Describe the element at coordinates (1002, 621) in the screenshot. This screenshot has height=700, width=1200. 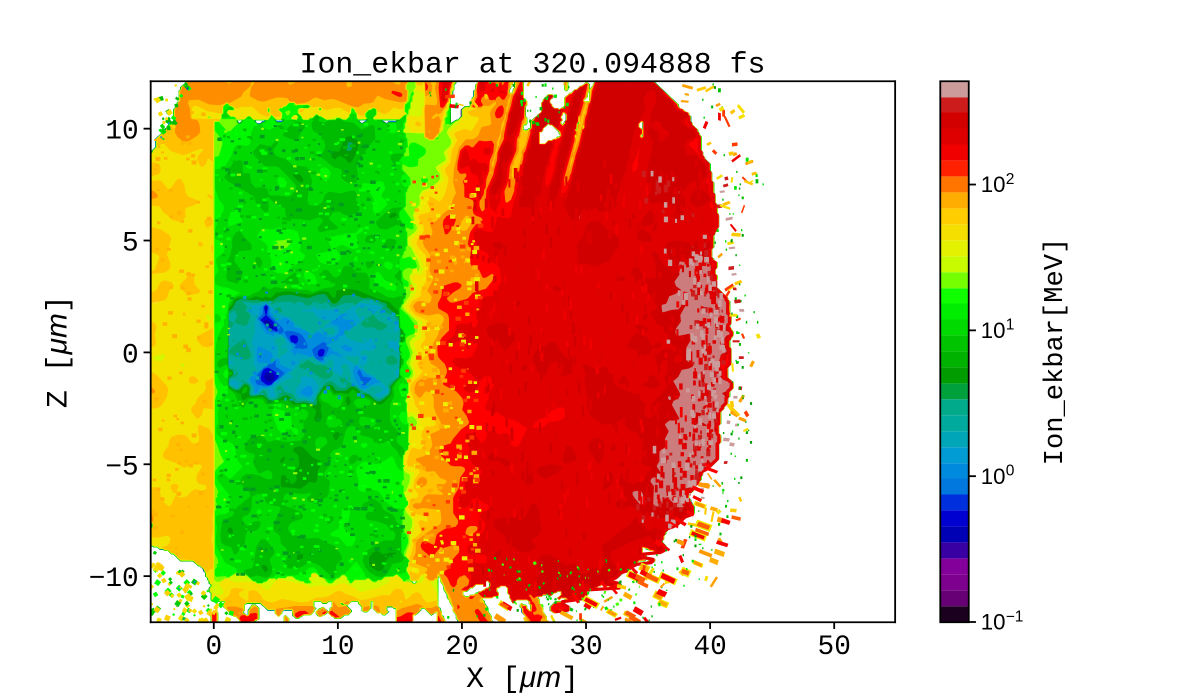
I see `svg-text: 10⁻¹` at that location.